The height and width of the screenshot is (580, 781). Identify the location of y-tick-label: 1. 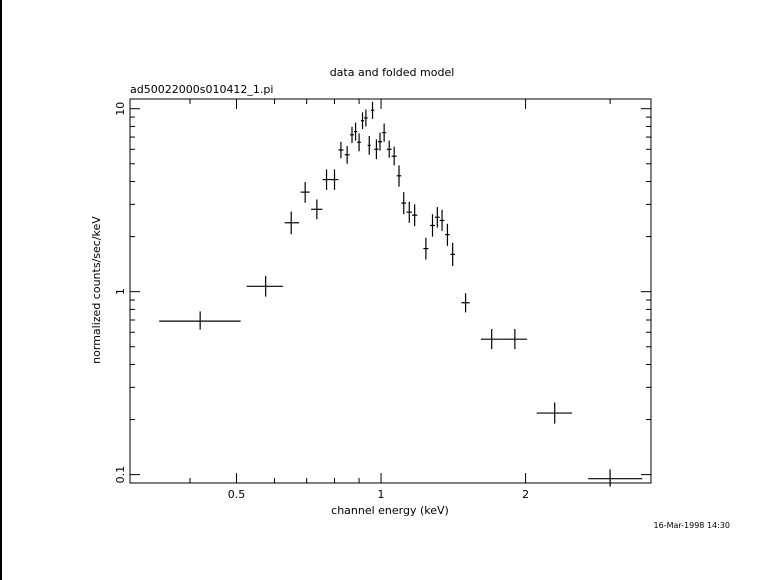
(120, 291).